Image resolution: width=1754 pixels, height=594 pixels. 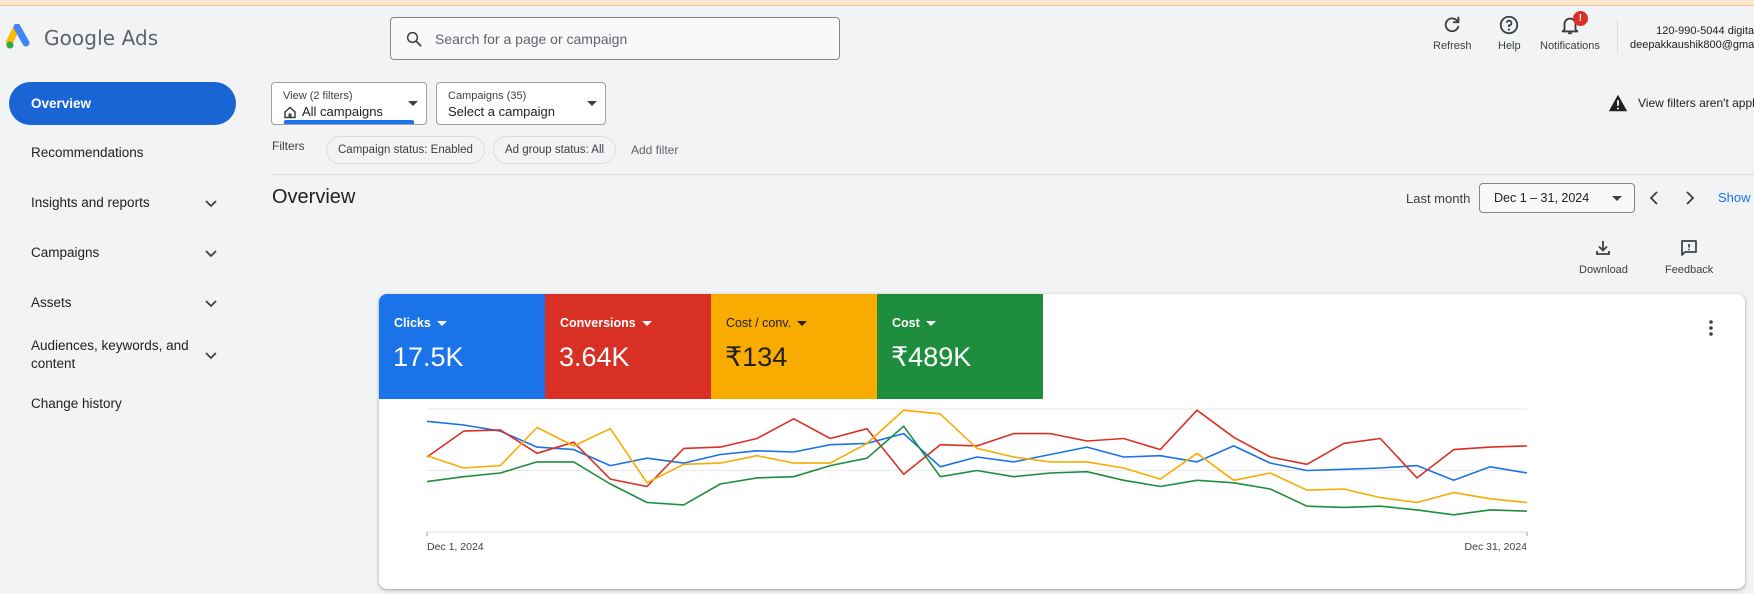 I want to click on next-period-arrow-icon, so click(x=1690, y=198).